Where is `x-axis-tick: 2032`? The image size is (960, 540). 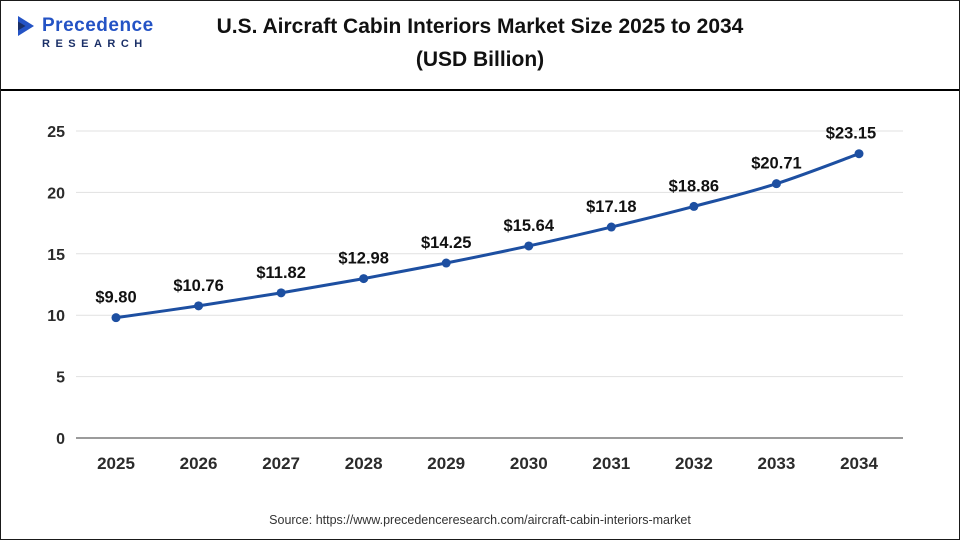
x-axis-tick: 2032 is located at coordinates (694, 463).